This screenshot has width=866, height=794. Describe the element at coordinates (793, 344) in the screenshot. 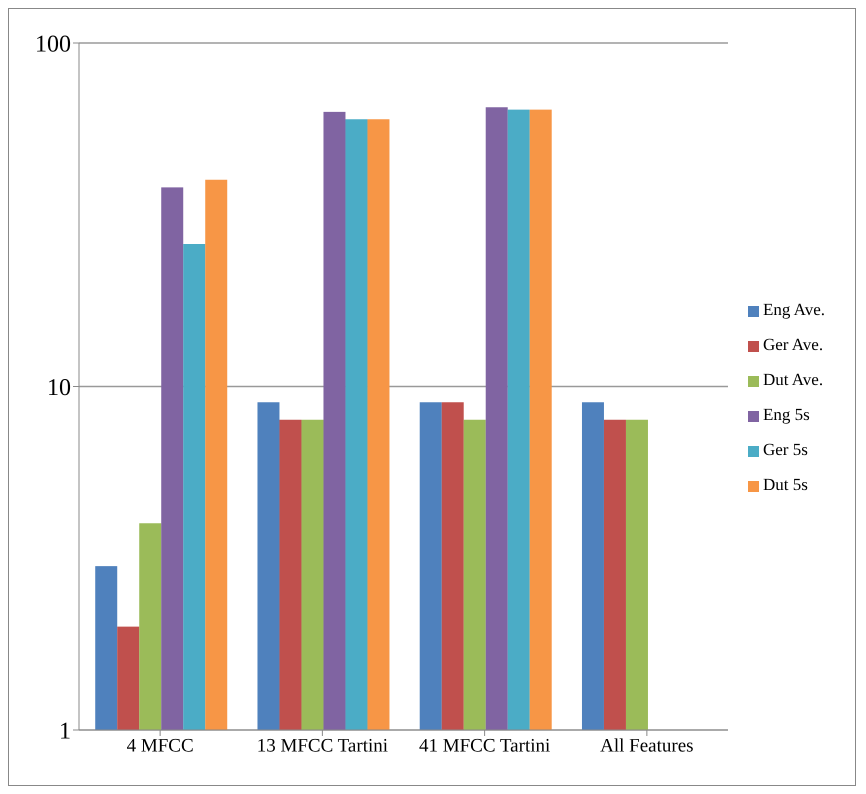

I see `legend-label: Ger Ave.` at that location.